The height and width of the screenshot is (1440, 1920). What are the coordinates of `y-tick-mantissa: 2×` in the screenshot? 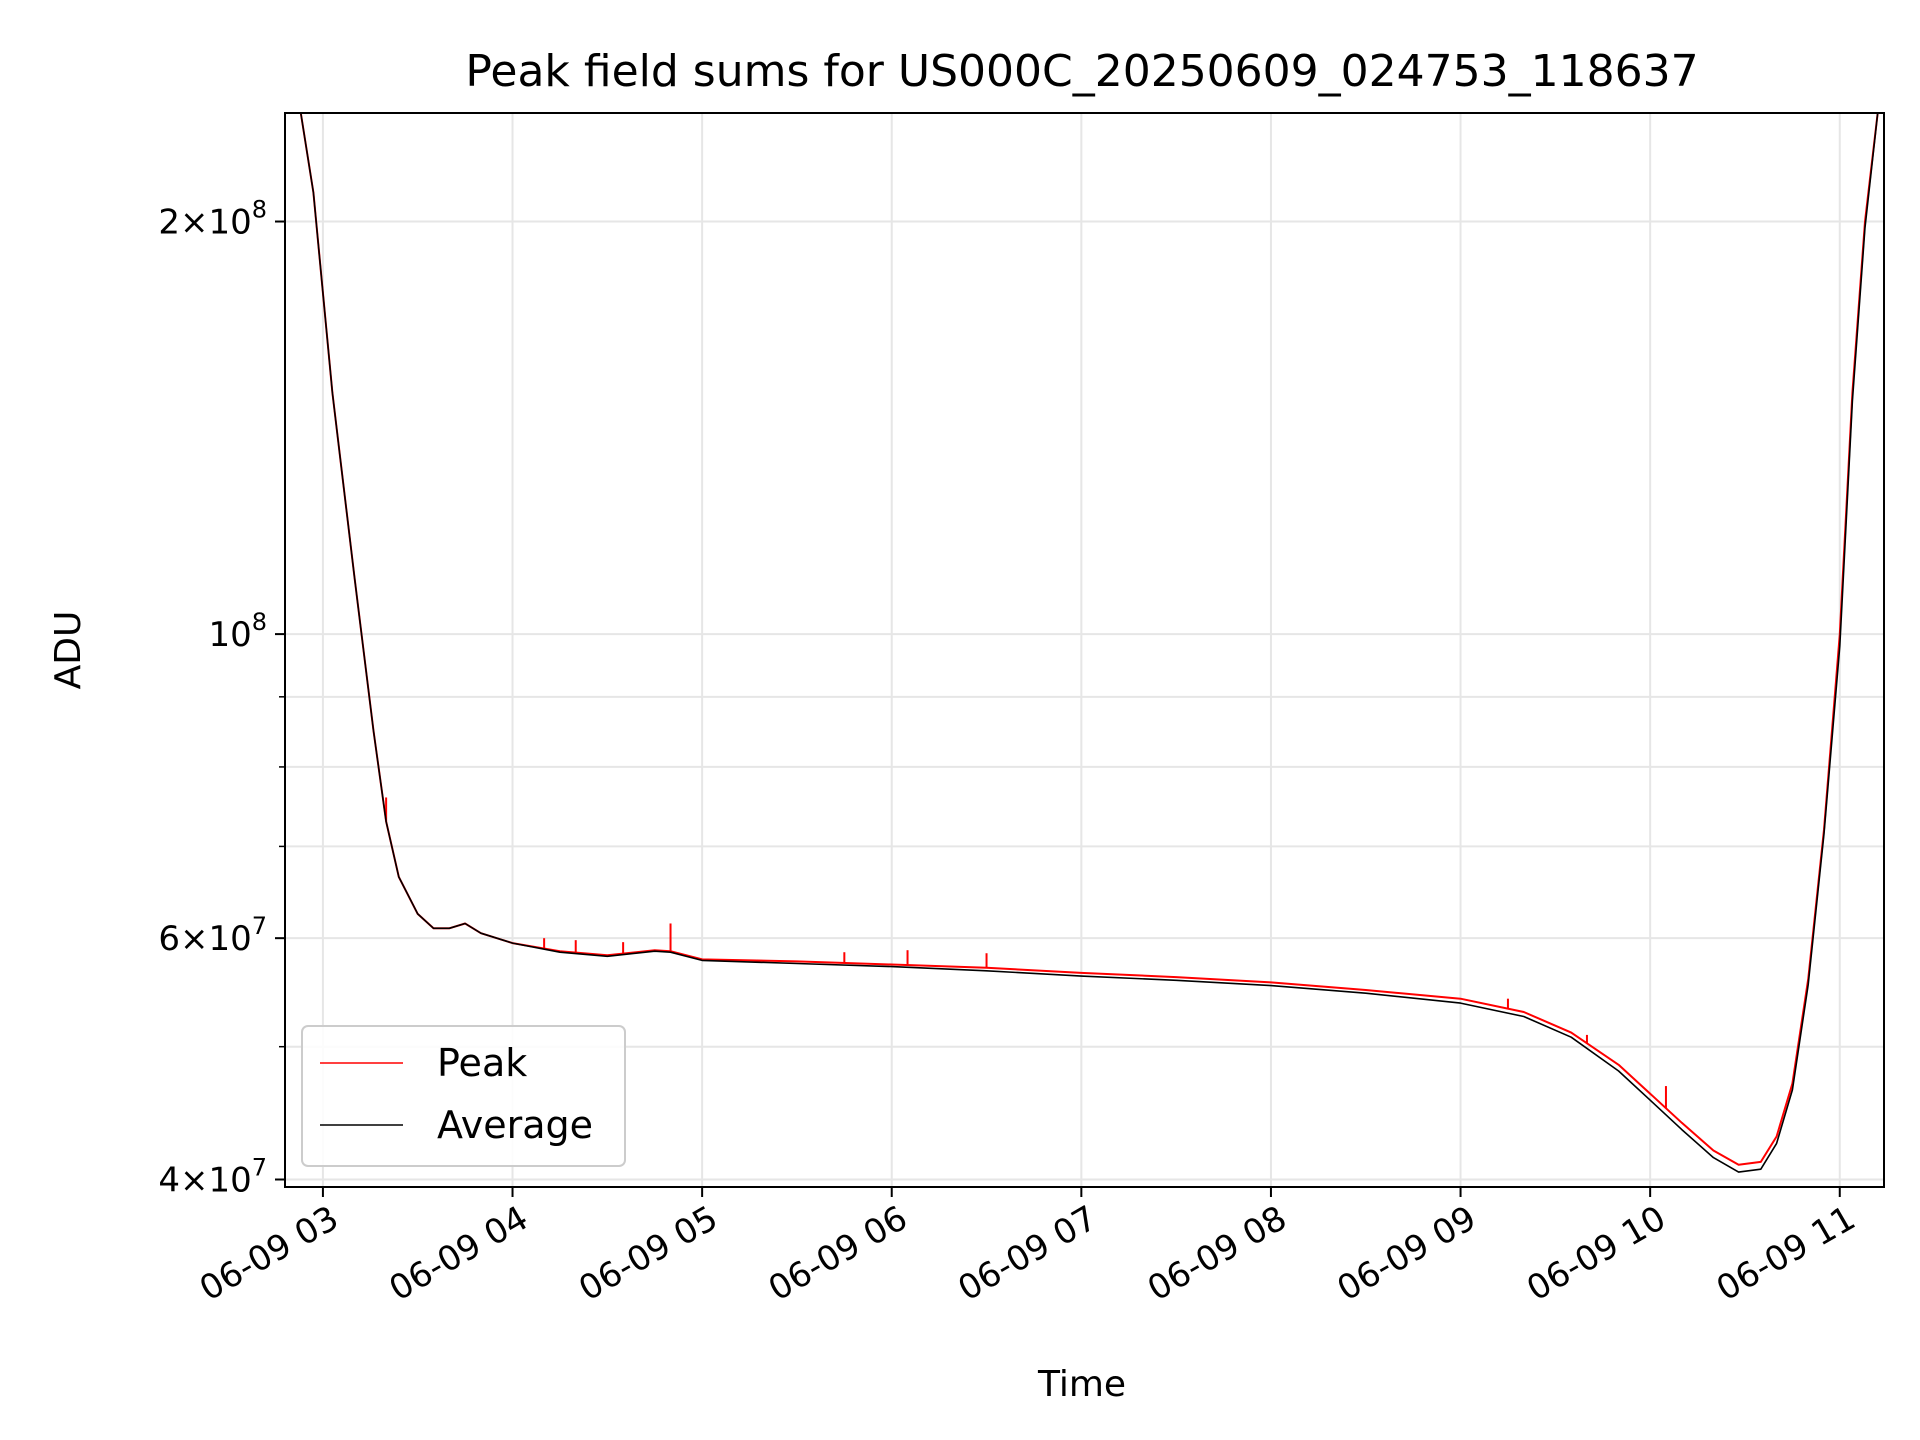 It's located at (183, 223).